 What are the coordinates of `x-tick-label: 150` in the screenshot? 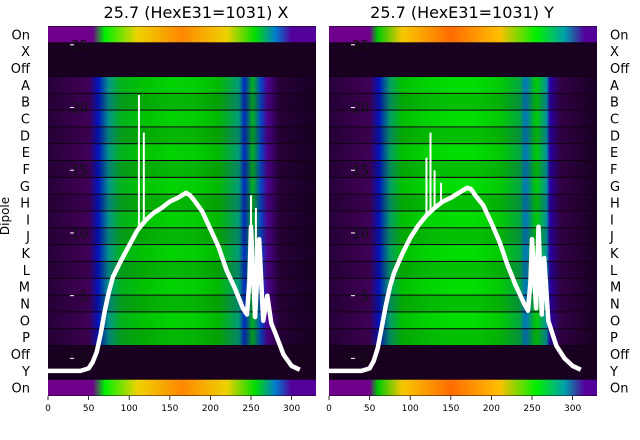 It's located at (450, 409).